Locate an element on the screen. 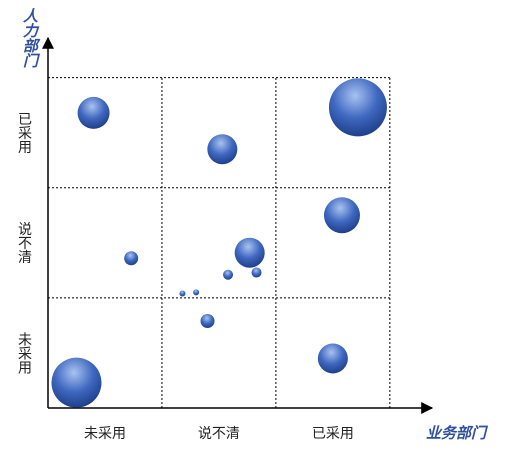 The image size is (513, 455). x-tick-label: 说不清 is located at coordinates (219, 434).